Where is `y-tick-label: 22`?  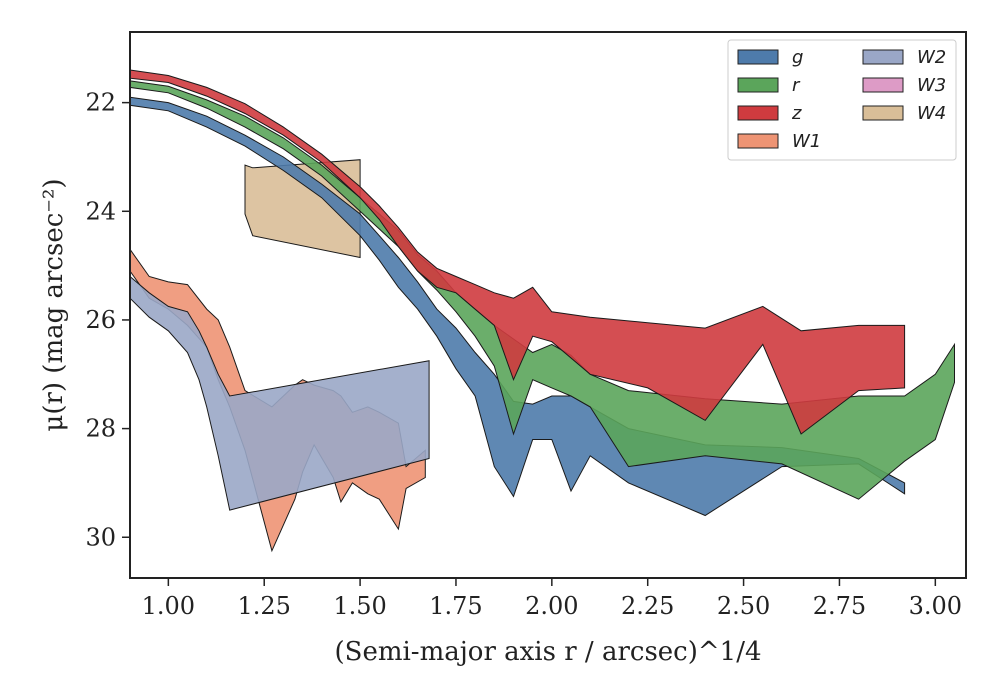 y-tick-label: 22 is located at coordinates (100, 103).